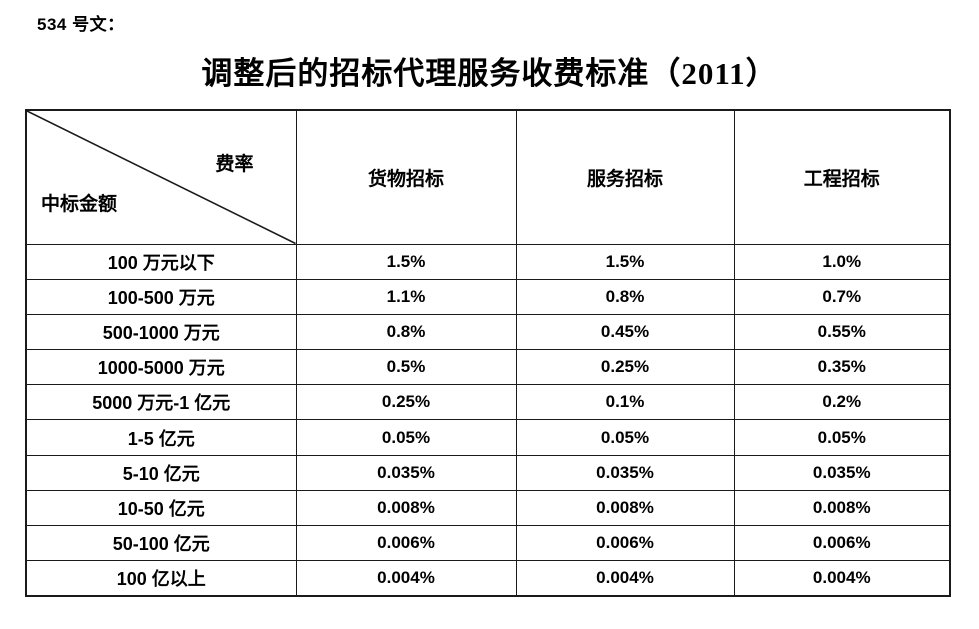 The image size is (979, 629). Describe the element at coordinates (625, 367) in the screenshot. I see `rate-cell-service: 0.25%` at that location.